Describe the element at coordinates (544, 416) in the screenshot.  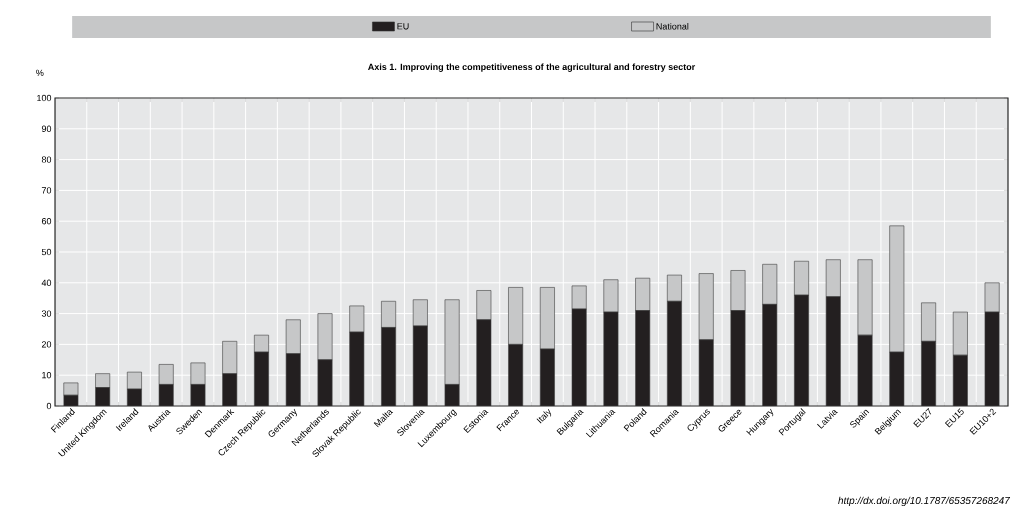
I see `x-tick-label: Italy` at that location.